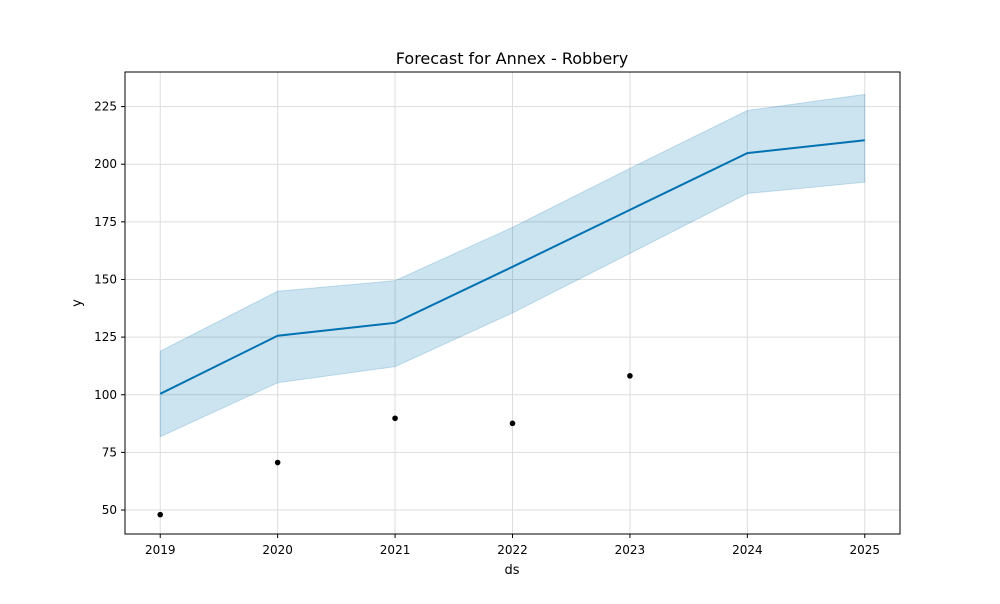  What do you see at coordinates (747, 550) in the screenshot?
I see `x-tick-label: 2024` at bounding box center [747, 550].